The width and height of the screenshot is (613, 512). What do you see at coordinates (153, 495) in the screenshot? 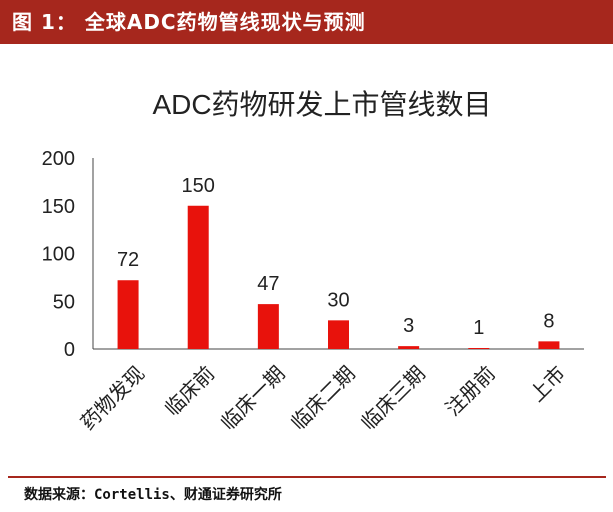
I see `source-note: 数据来源：Cortellis、财通证券研究所` at bounding box center [153, 495].